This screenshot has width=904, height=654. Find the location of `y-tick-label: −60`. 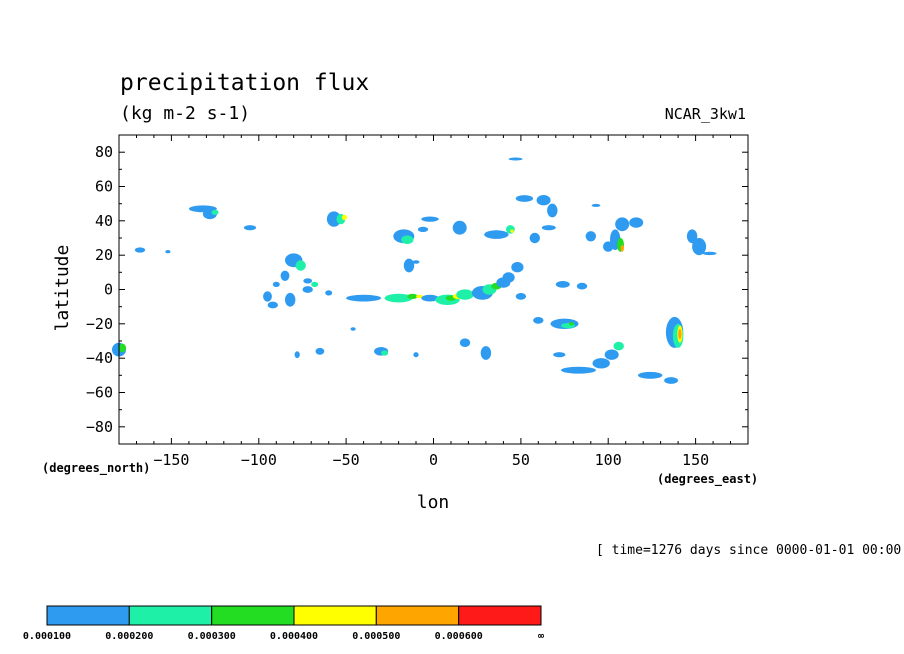

y-tick-label: −60 is located at coordinates (99, 393).